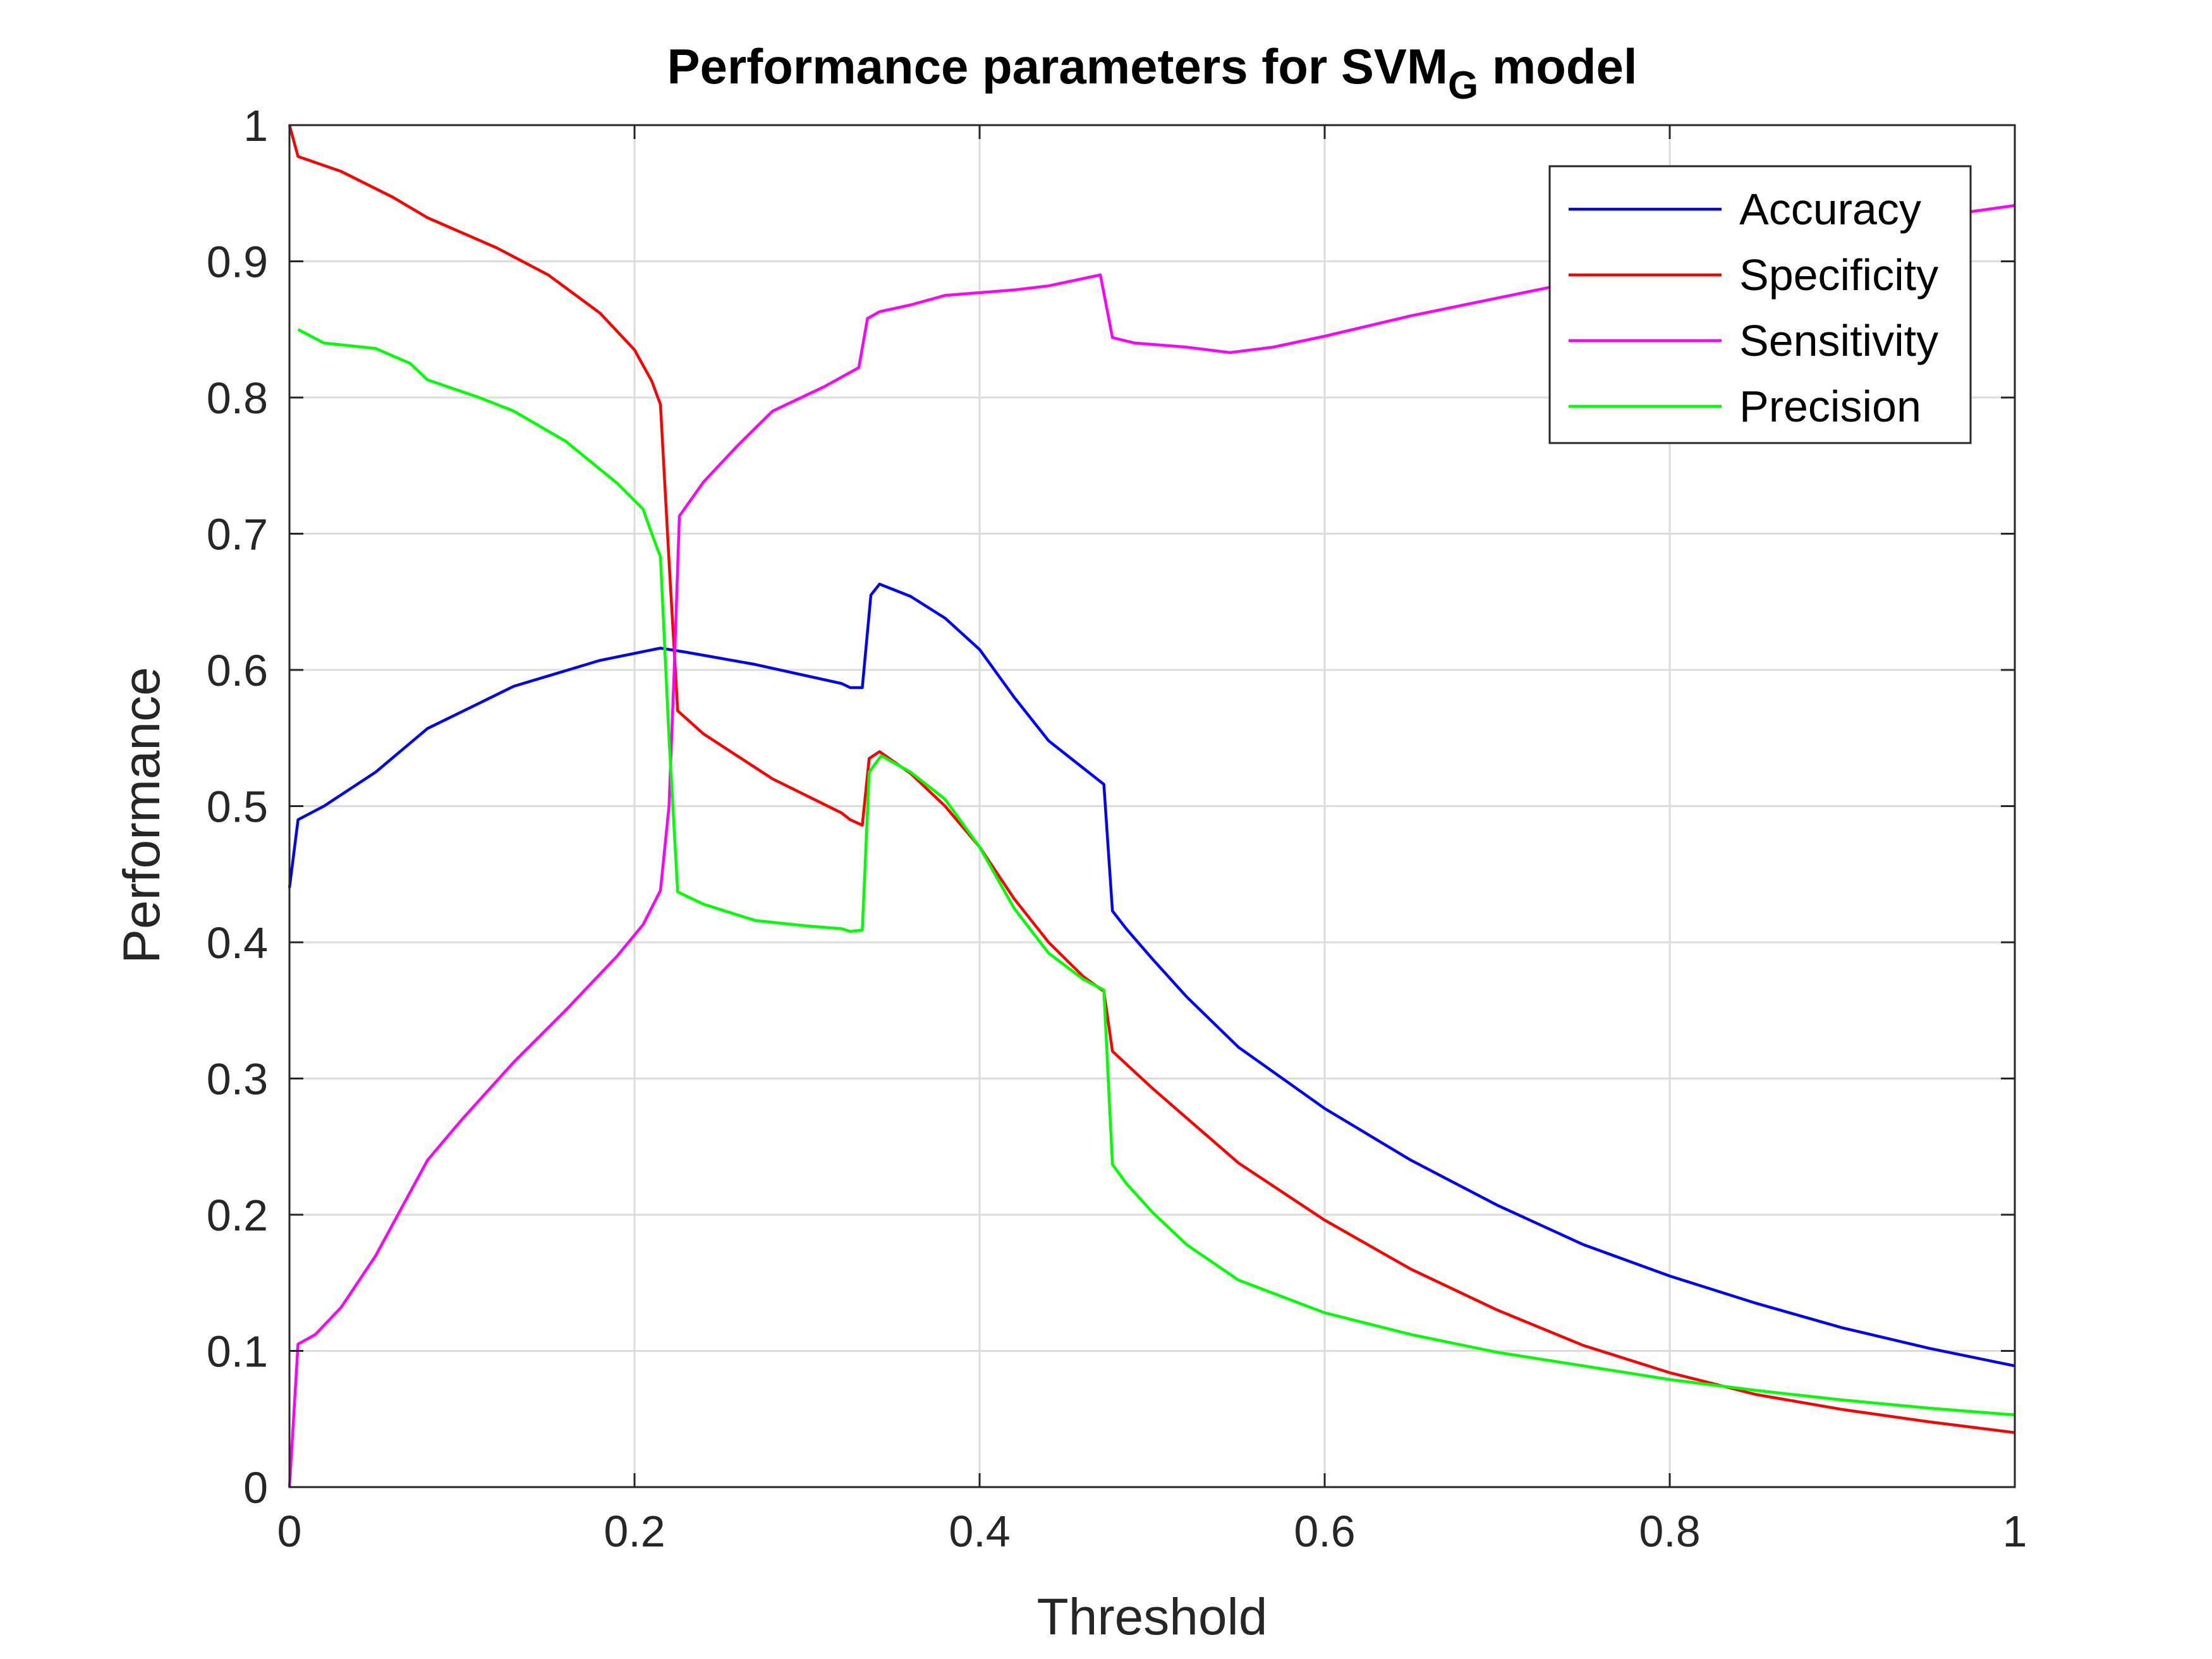  I want to click on y-tick-label: 0.7, so click(237, 534).